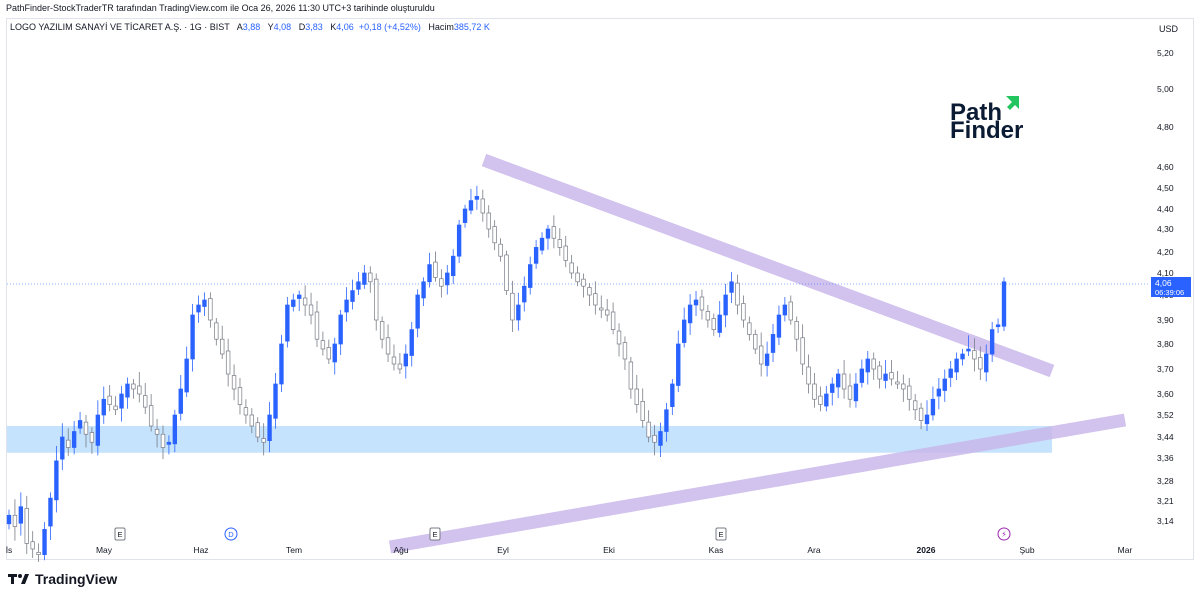 Image resolution: width=1200 pixels, height=600 pixels. Describe the element at coordinates (333, 27) in the screenshot. I see `close-label: K` at that location.